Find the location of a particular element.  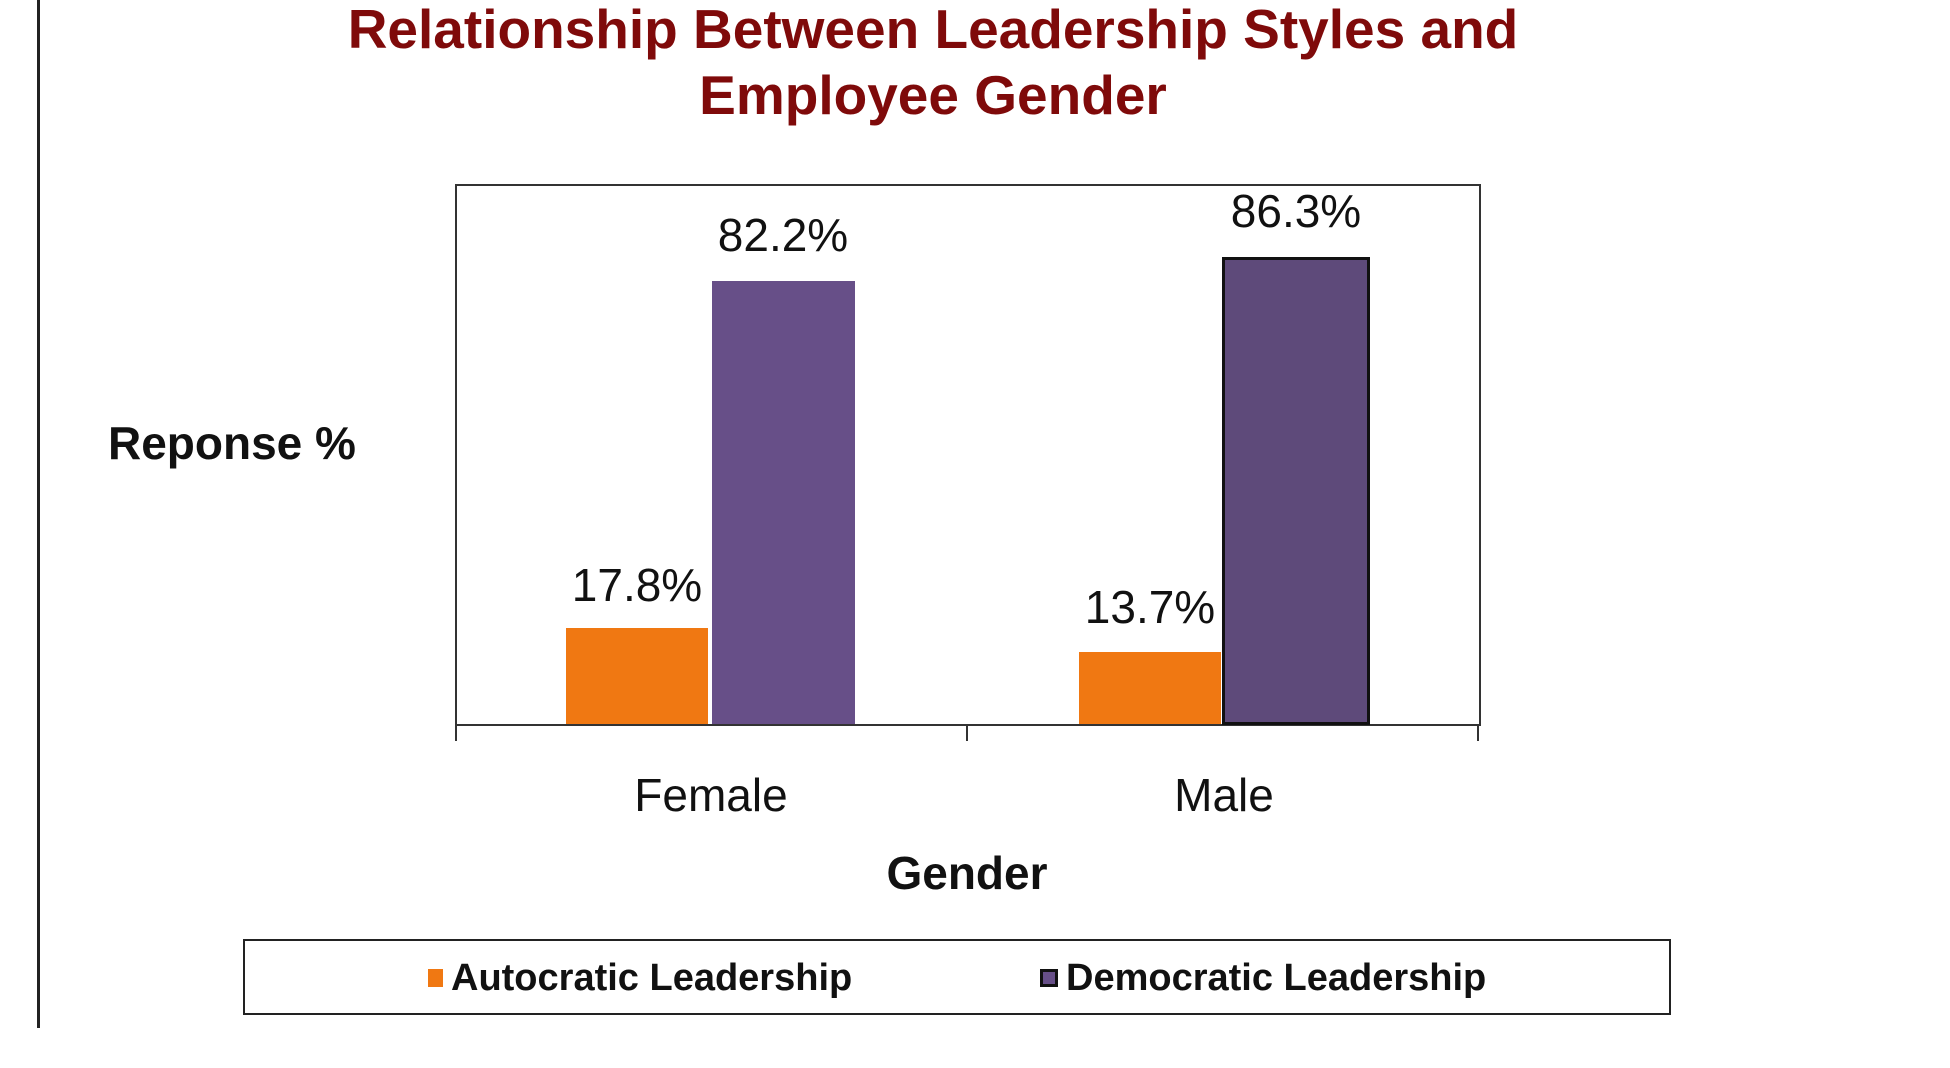

bar-female-democratic is located at coordinates (783, 502).